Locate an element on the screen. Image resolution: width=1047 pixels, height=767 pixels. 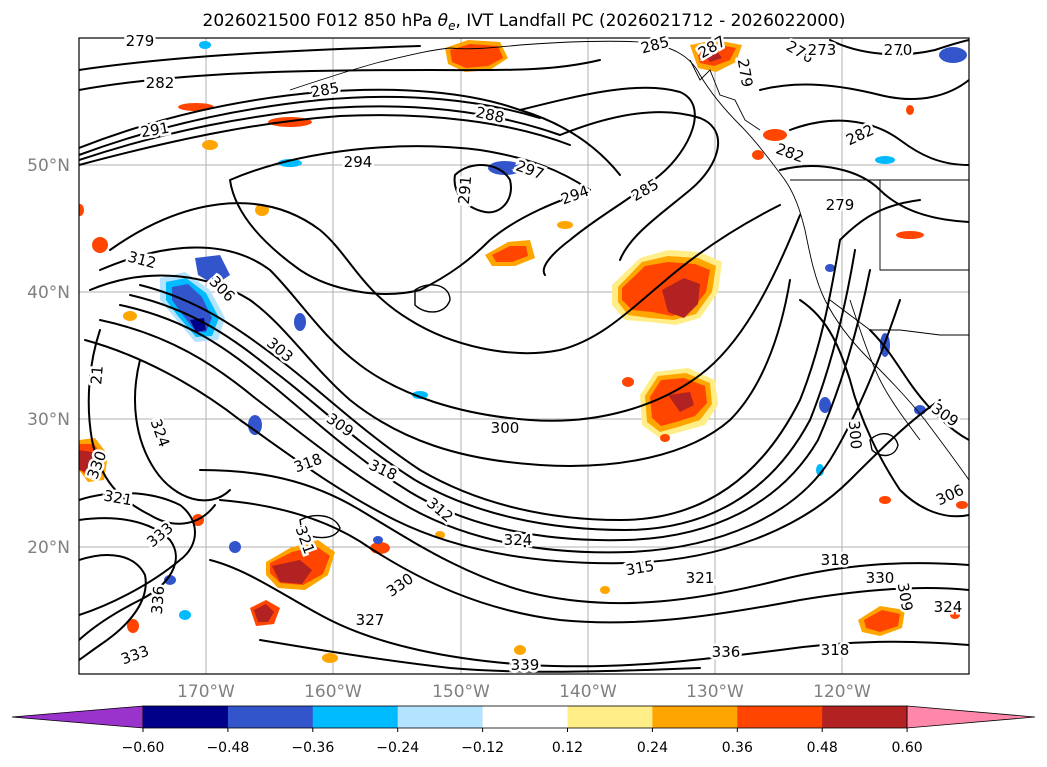
contour-label: 327 is located at coordinates (370, 620).